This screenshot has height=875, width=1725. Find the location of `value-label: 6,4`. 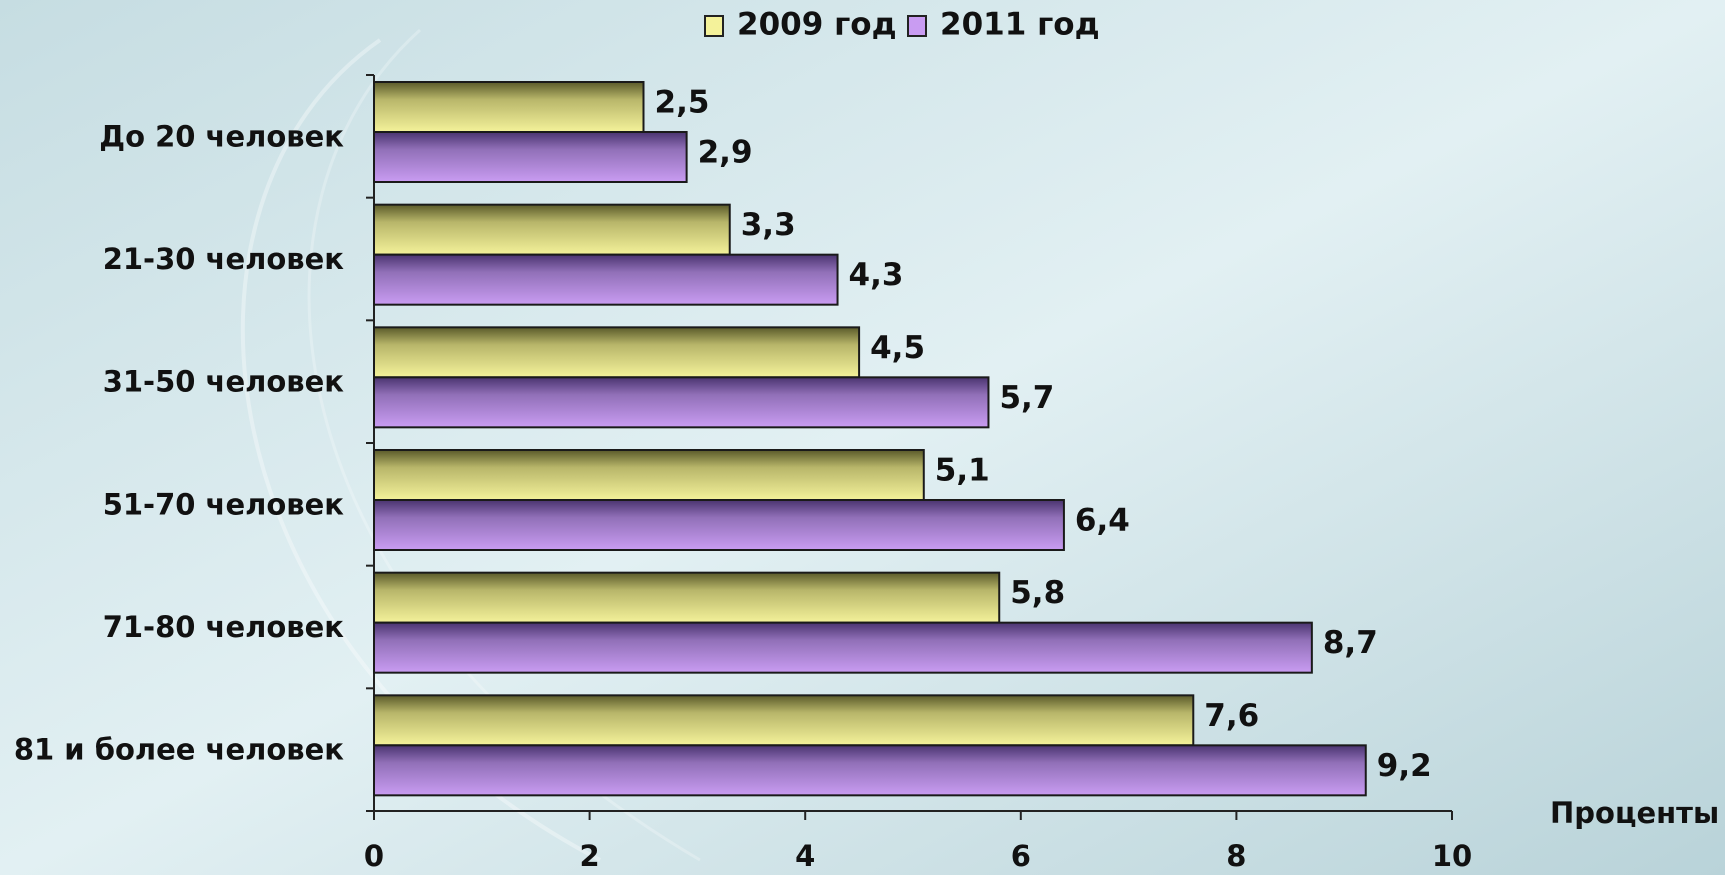

value-label: 6,4 is located at coordinates (1102, 521).